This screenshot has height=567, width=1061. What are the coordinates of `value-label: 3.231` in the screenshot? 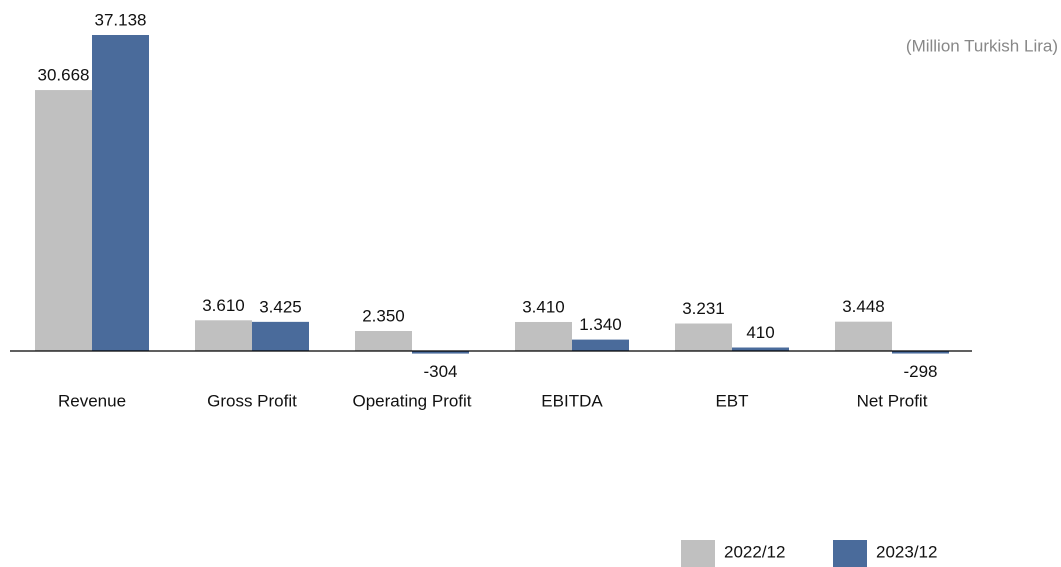 It's located at (703, 308).